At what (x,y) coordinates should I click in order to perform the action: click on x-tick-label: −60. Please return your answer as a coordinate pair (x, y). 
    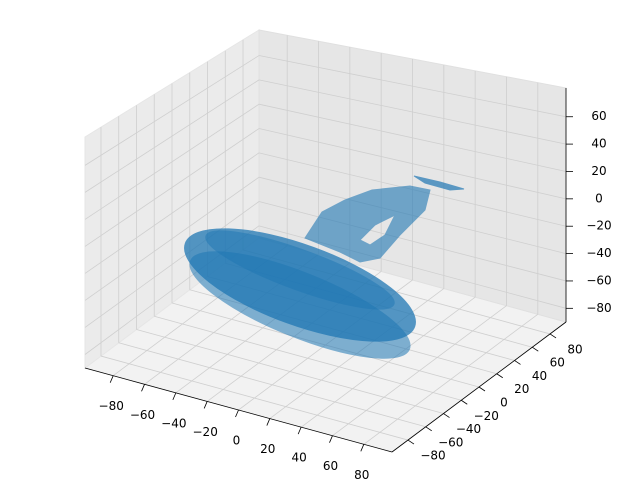
    Looking at the image, I should click on (142, 415).